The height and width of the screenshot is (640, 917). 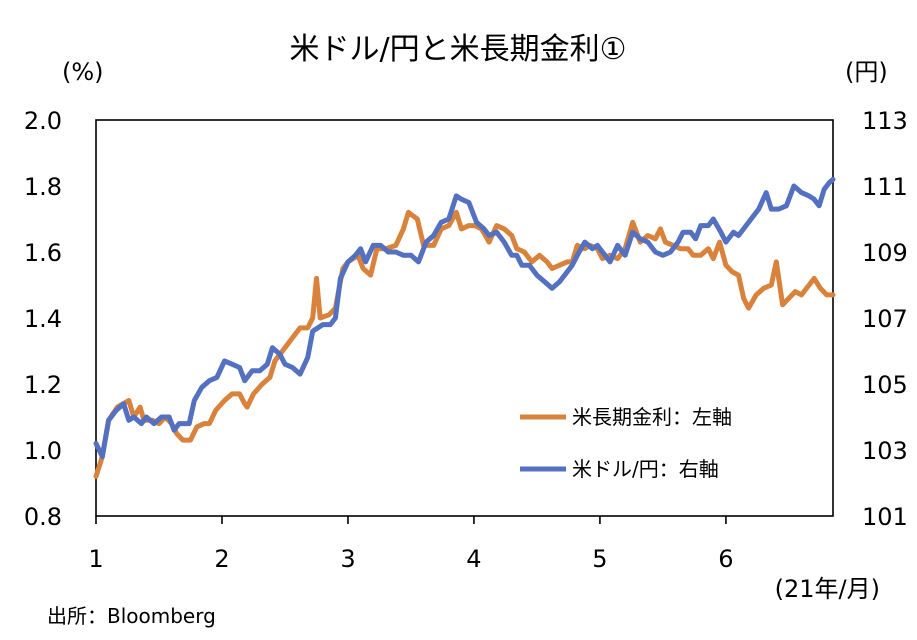 I want to click on y-left-tick-label: 1.4, so click(x=43, y=319).